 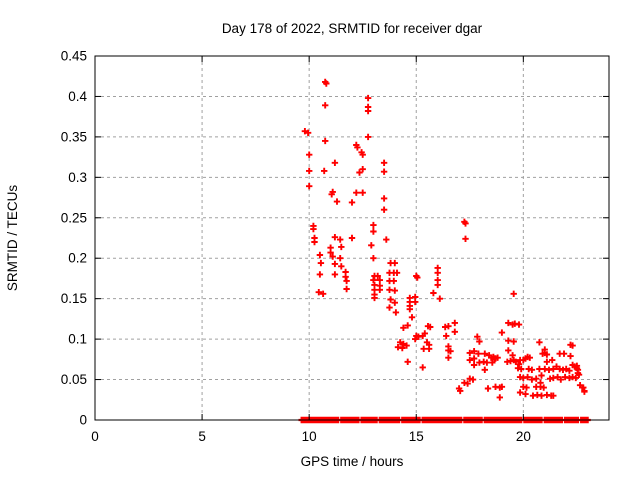 I want to click on y-tick-label: 0.25, so click(x=74, y=217).